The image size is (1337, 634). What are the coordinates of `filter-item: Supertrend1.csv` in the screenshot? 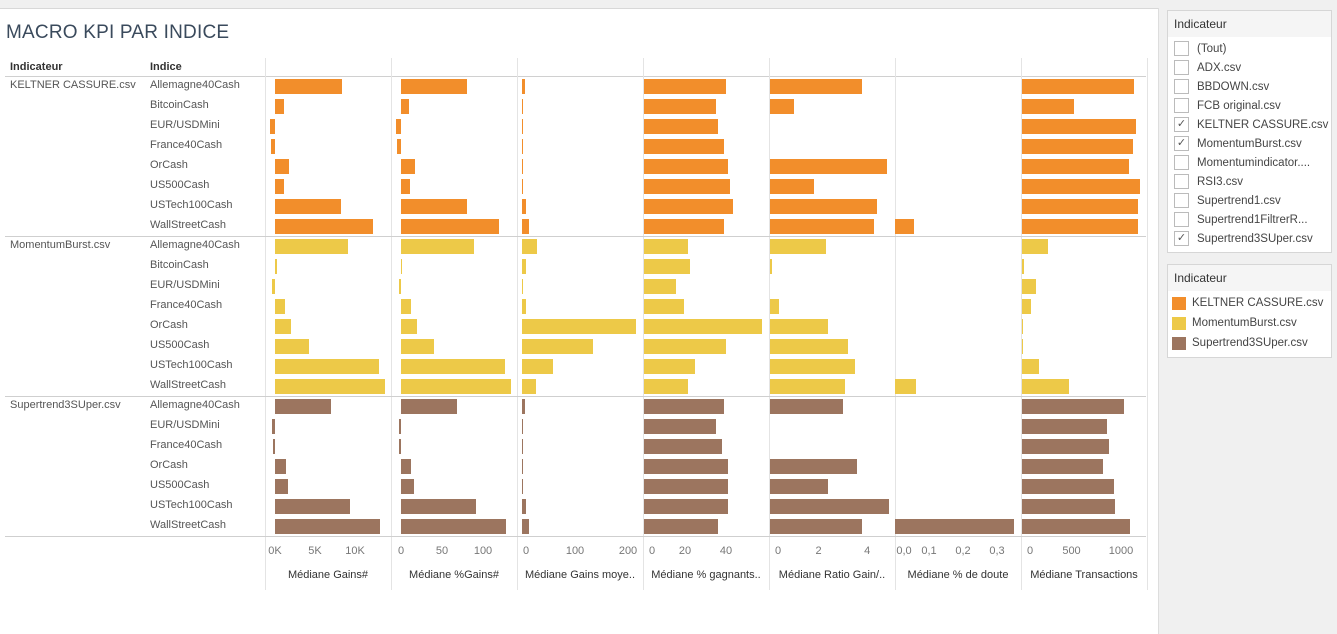 It's located at (1249, 200).